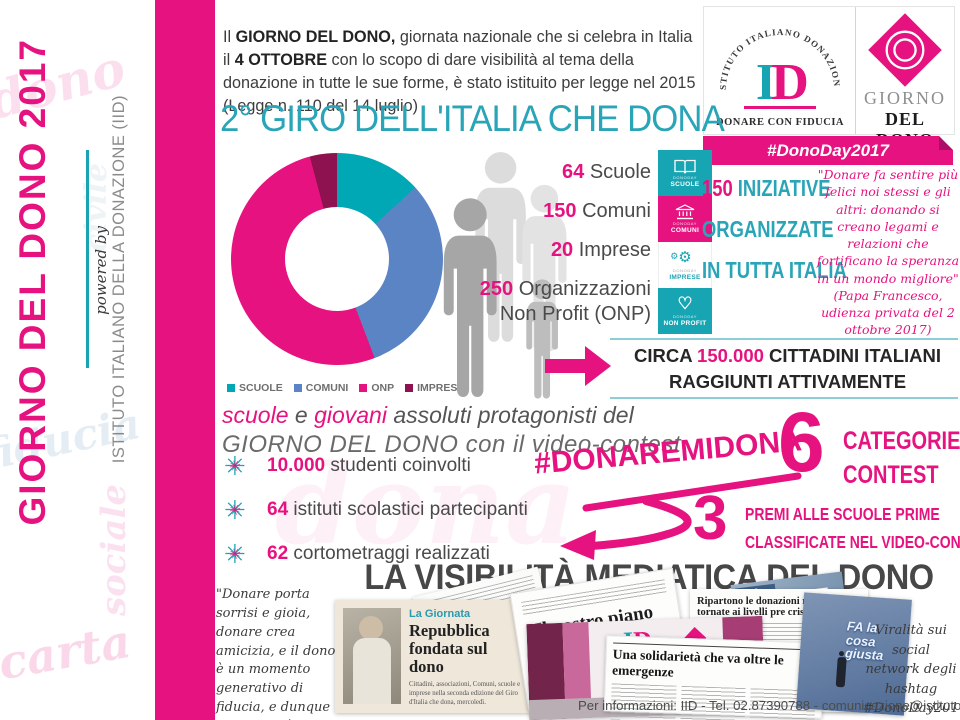  Describe the element at coordinates (685, 303) in the screenshot. I see `heart-icon: ♡` at that location.